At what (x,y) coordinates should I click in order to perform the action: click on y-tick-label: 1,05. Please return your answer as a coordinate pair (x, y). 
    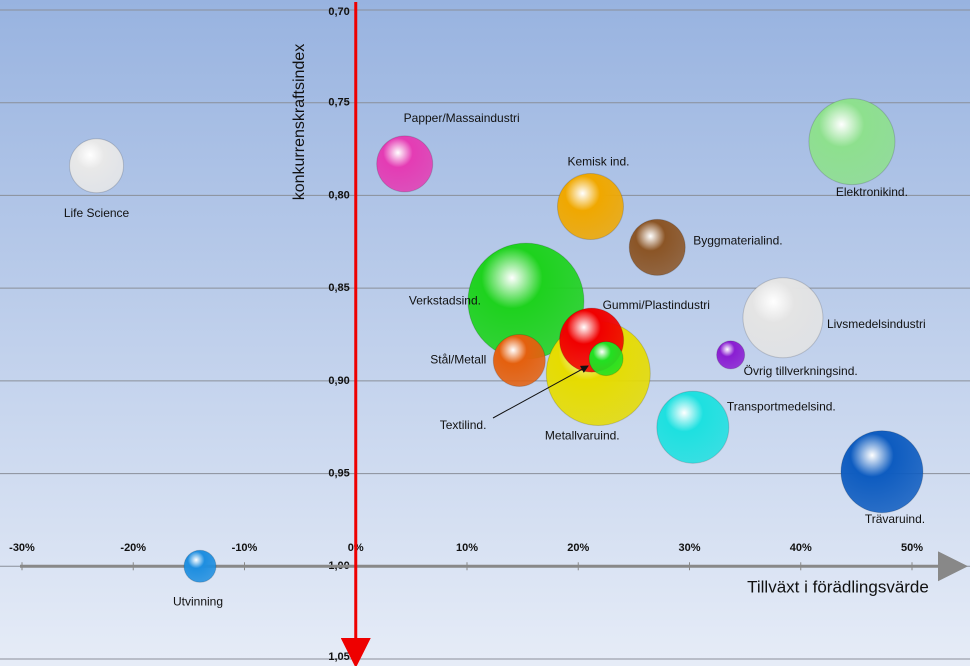
    Looking at the image, I should click on (338, 657).